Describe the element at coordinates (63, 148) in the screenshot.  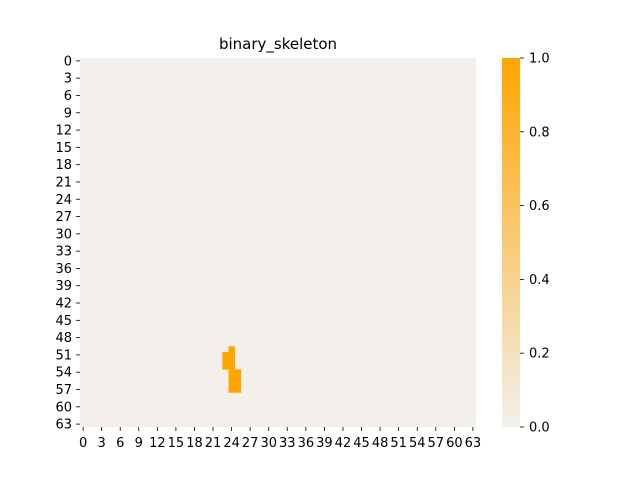
I see `y-tick-label: 15` at that location.